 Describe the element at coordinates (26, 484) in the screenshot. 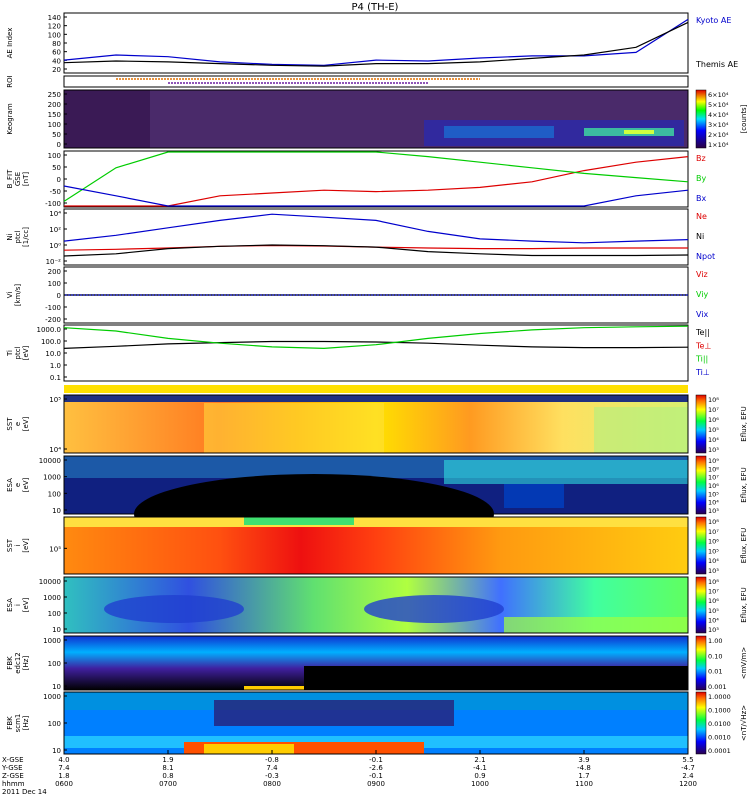

I see `esa_e-ylabel: [eV]` at that location.